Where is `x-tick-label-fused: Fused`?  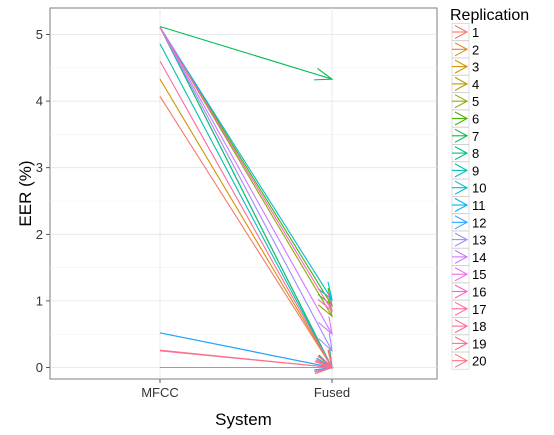
x-tick-label-fused: Fused is located at coordinates (332, 392).